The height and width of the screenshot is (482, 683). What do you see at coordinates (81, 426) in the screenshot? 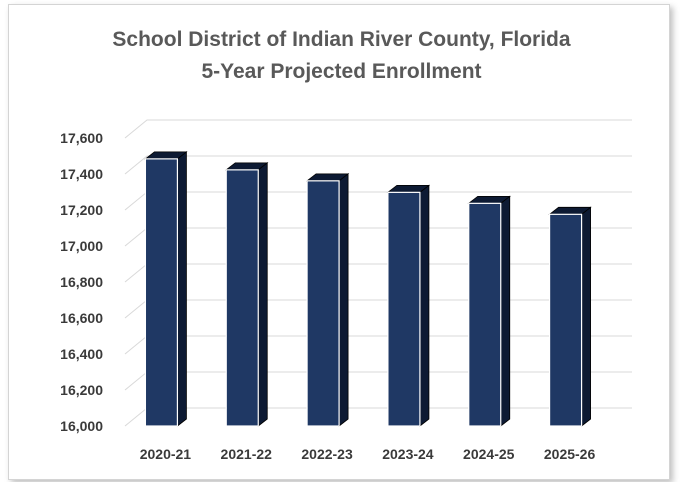
I see `y-tick-label: 16,000` at bounding box center [81, 426].